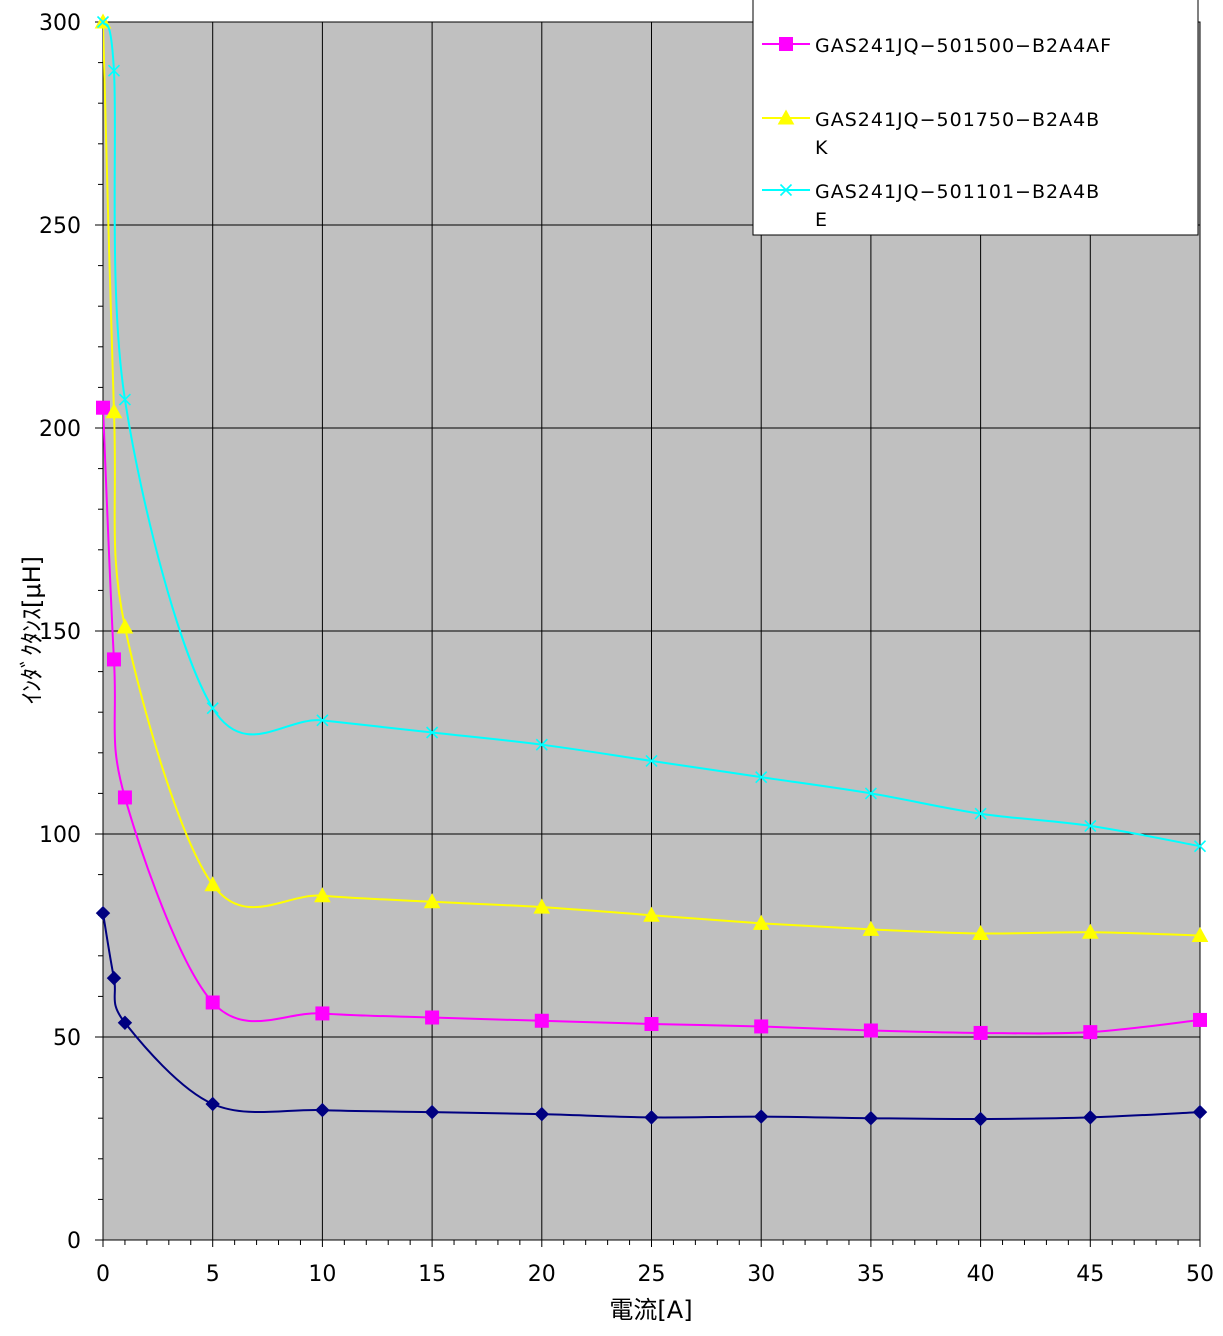  I want to click on x-tick-label: 5, so click(213, 1274).